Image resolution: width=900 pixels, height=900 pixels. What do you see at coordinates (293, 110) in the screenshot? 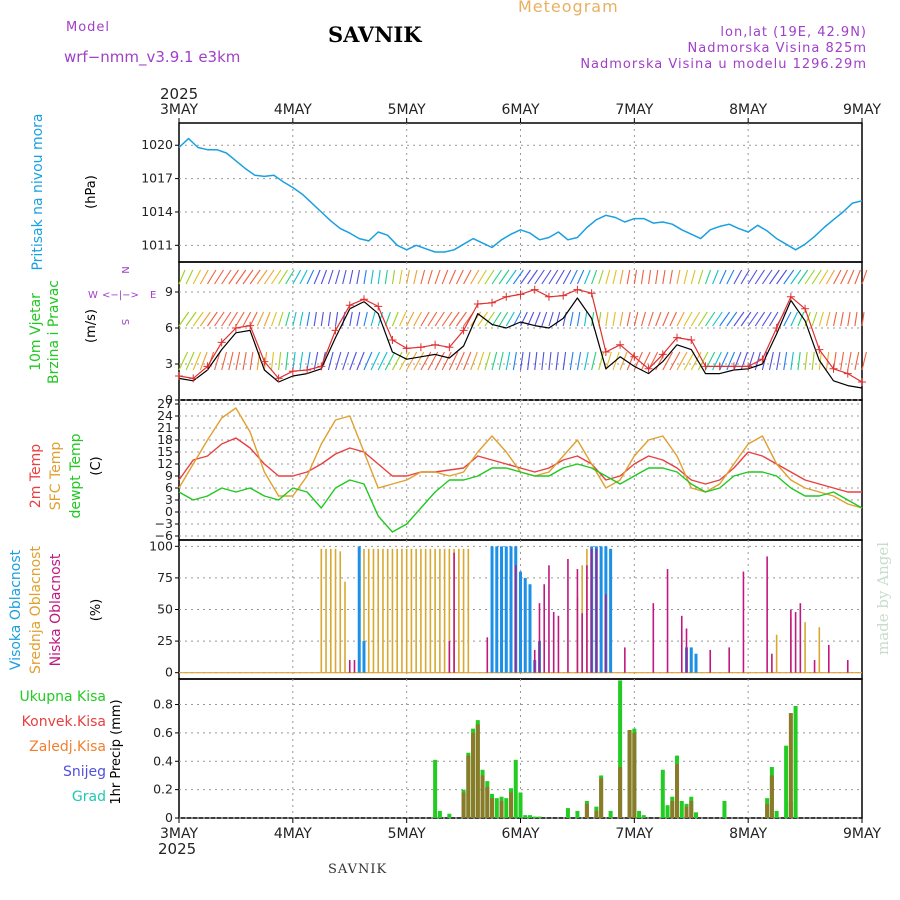
I see `time-tick-label-top: 4MAY` at bounding box center [293, 110].